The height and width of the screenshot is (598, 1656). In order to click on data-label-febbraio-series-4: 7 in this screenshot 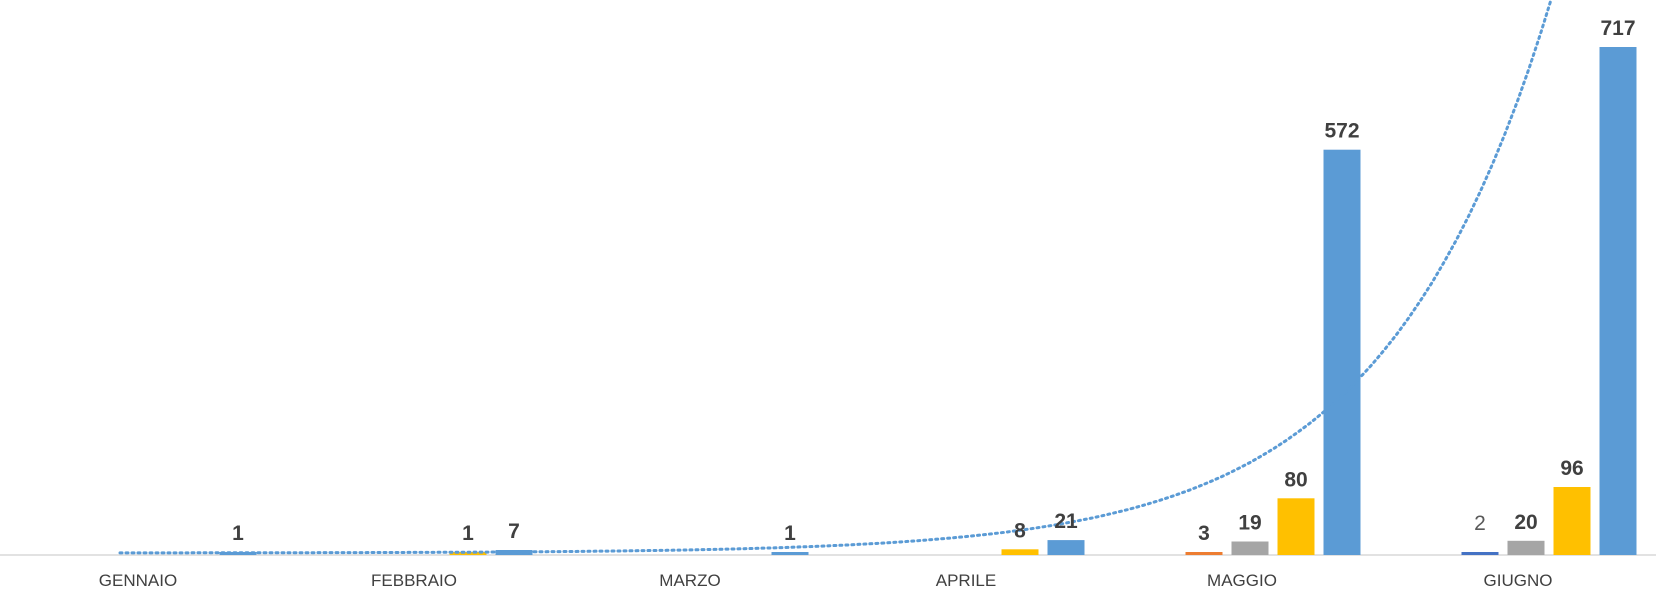, I will do `click(514, 531)`.